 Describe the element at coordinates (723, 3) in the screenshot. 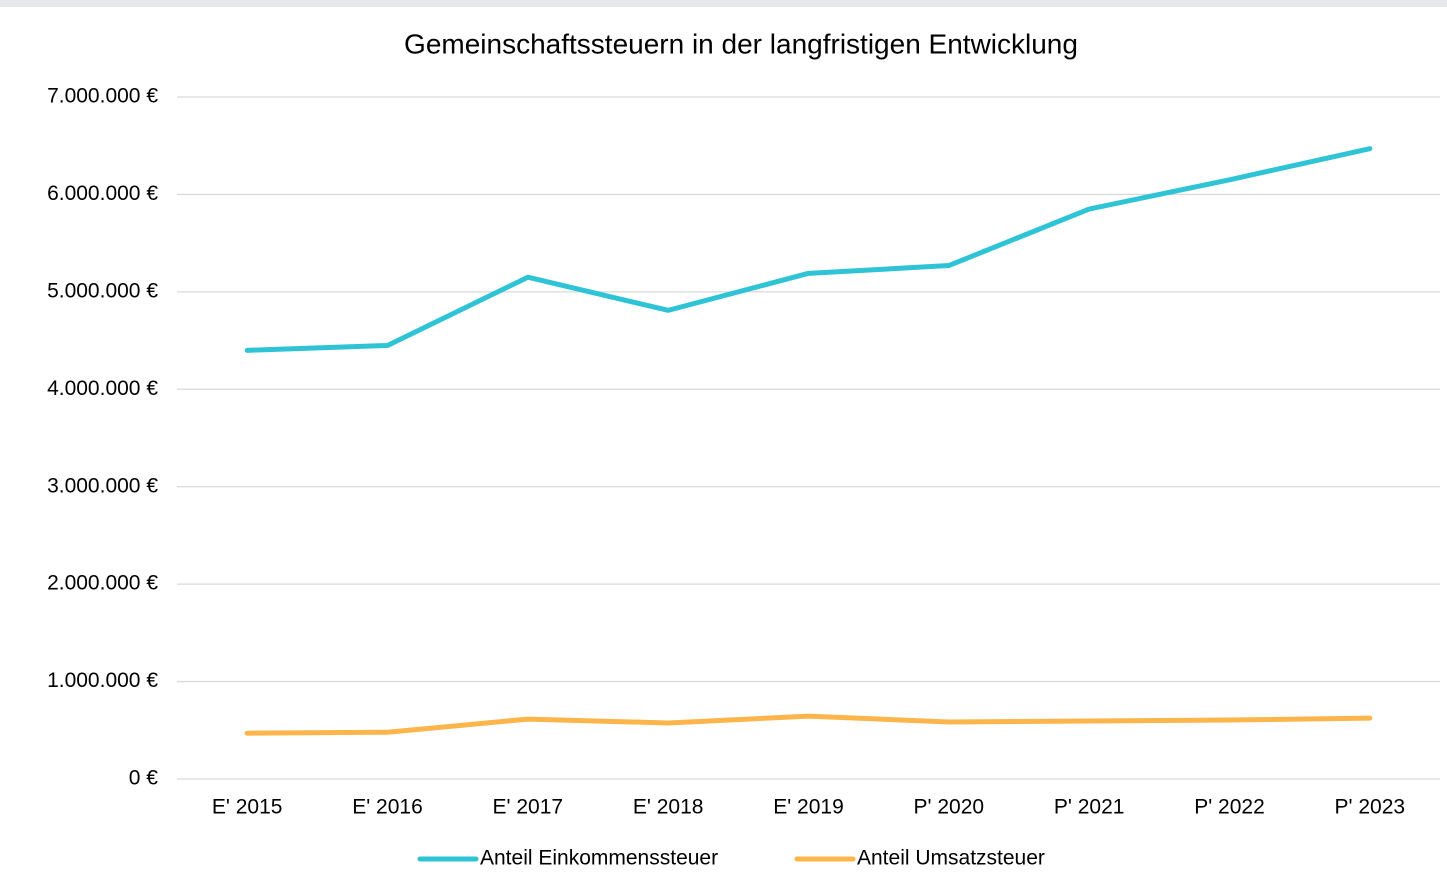

I see `top-edge` at that location.